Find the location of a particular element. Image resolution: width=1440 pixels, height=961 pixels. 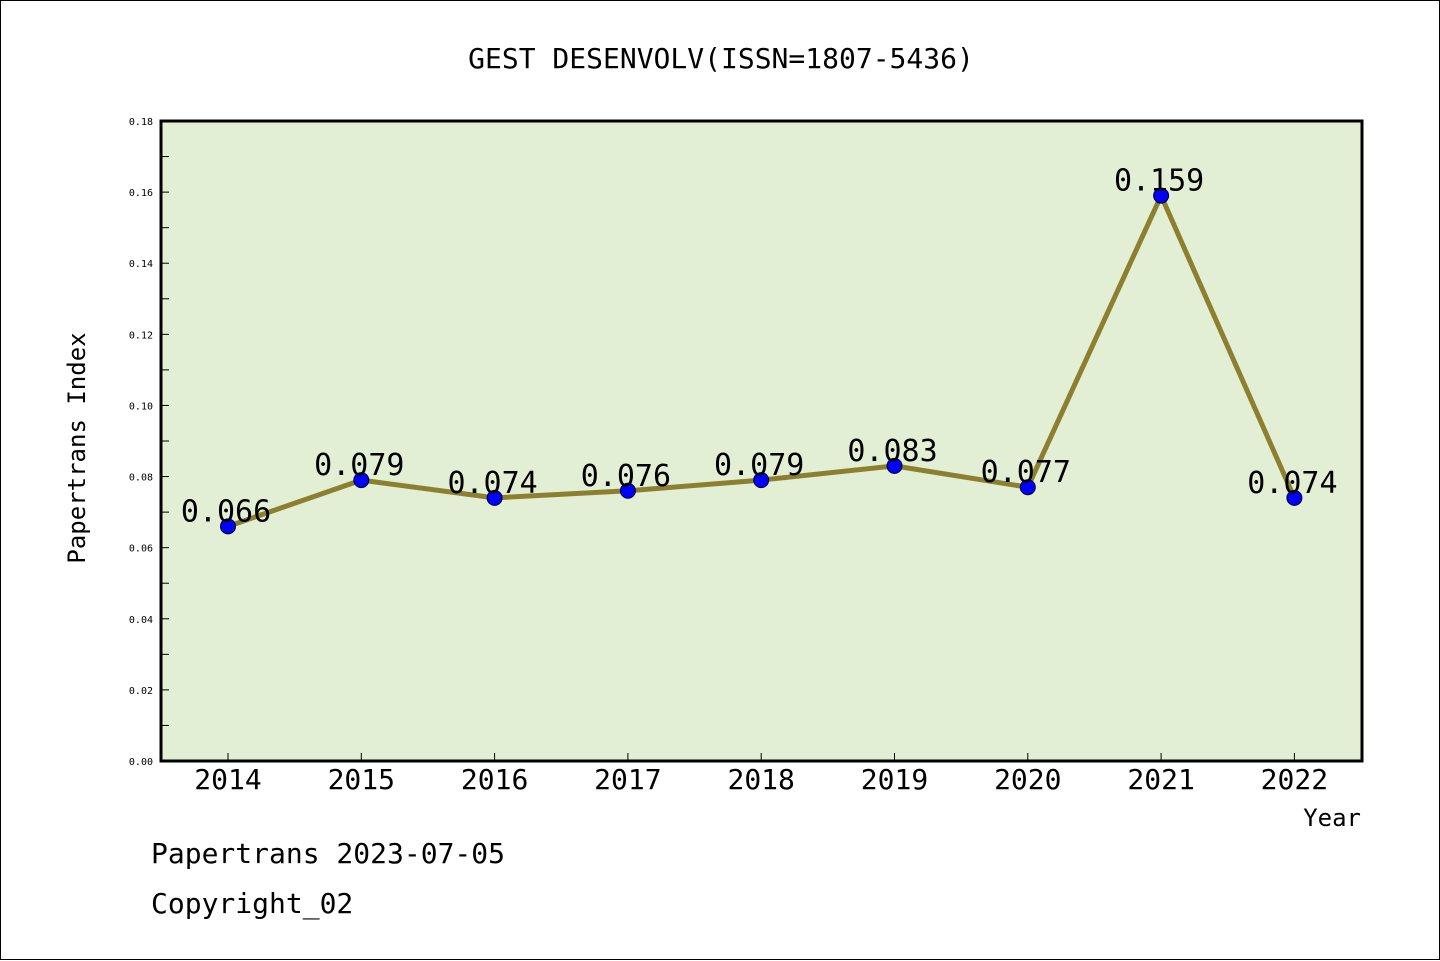

y-tick-label: 0.18 is located at coordinates (141, 122).